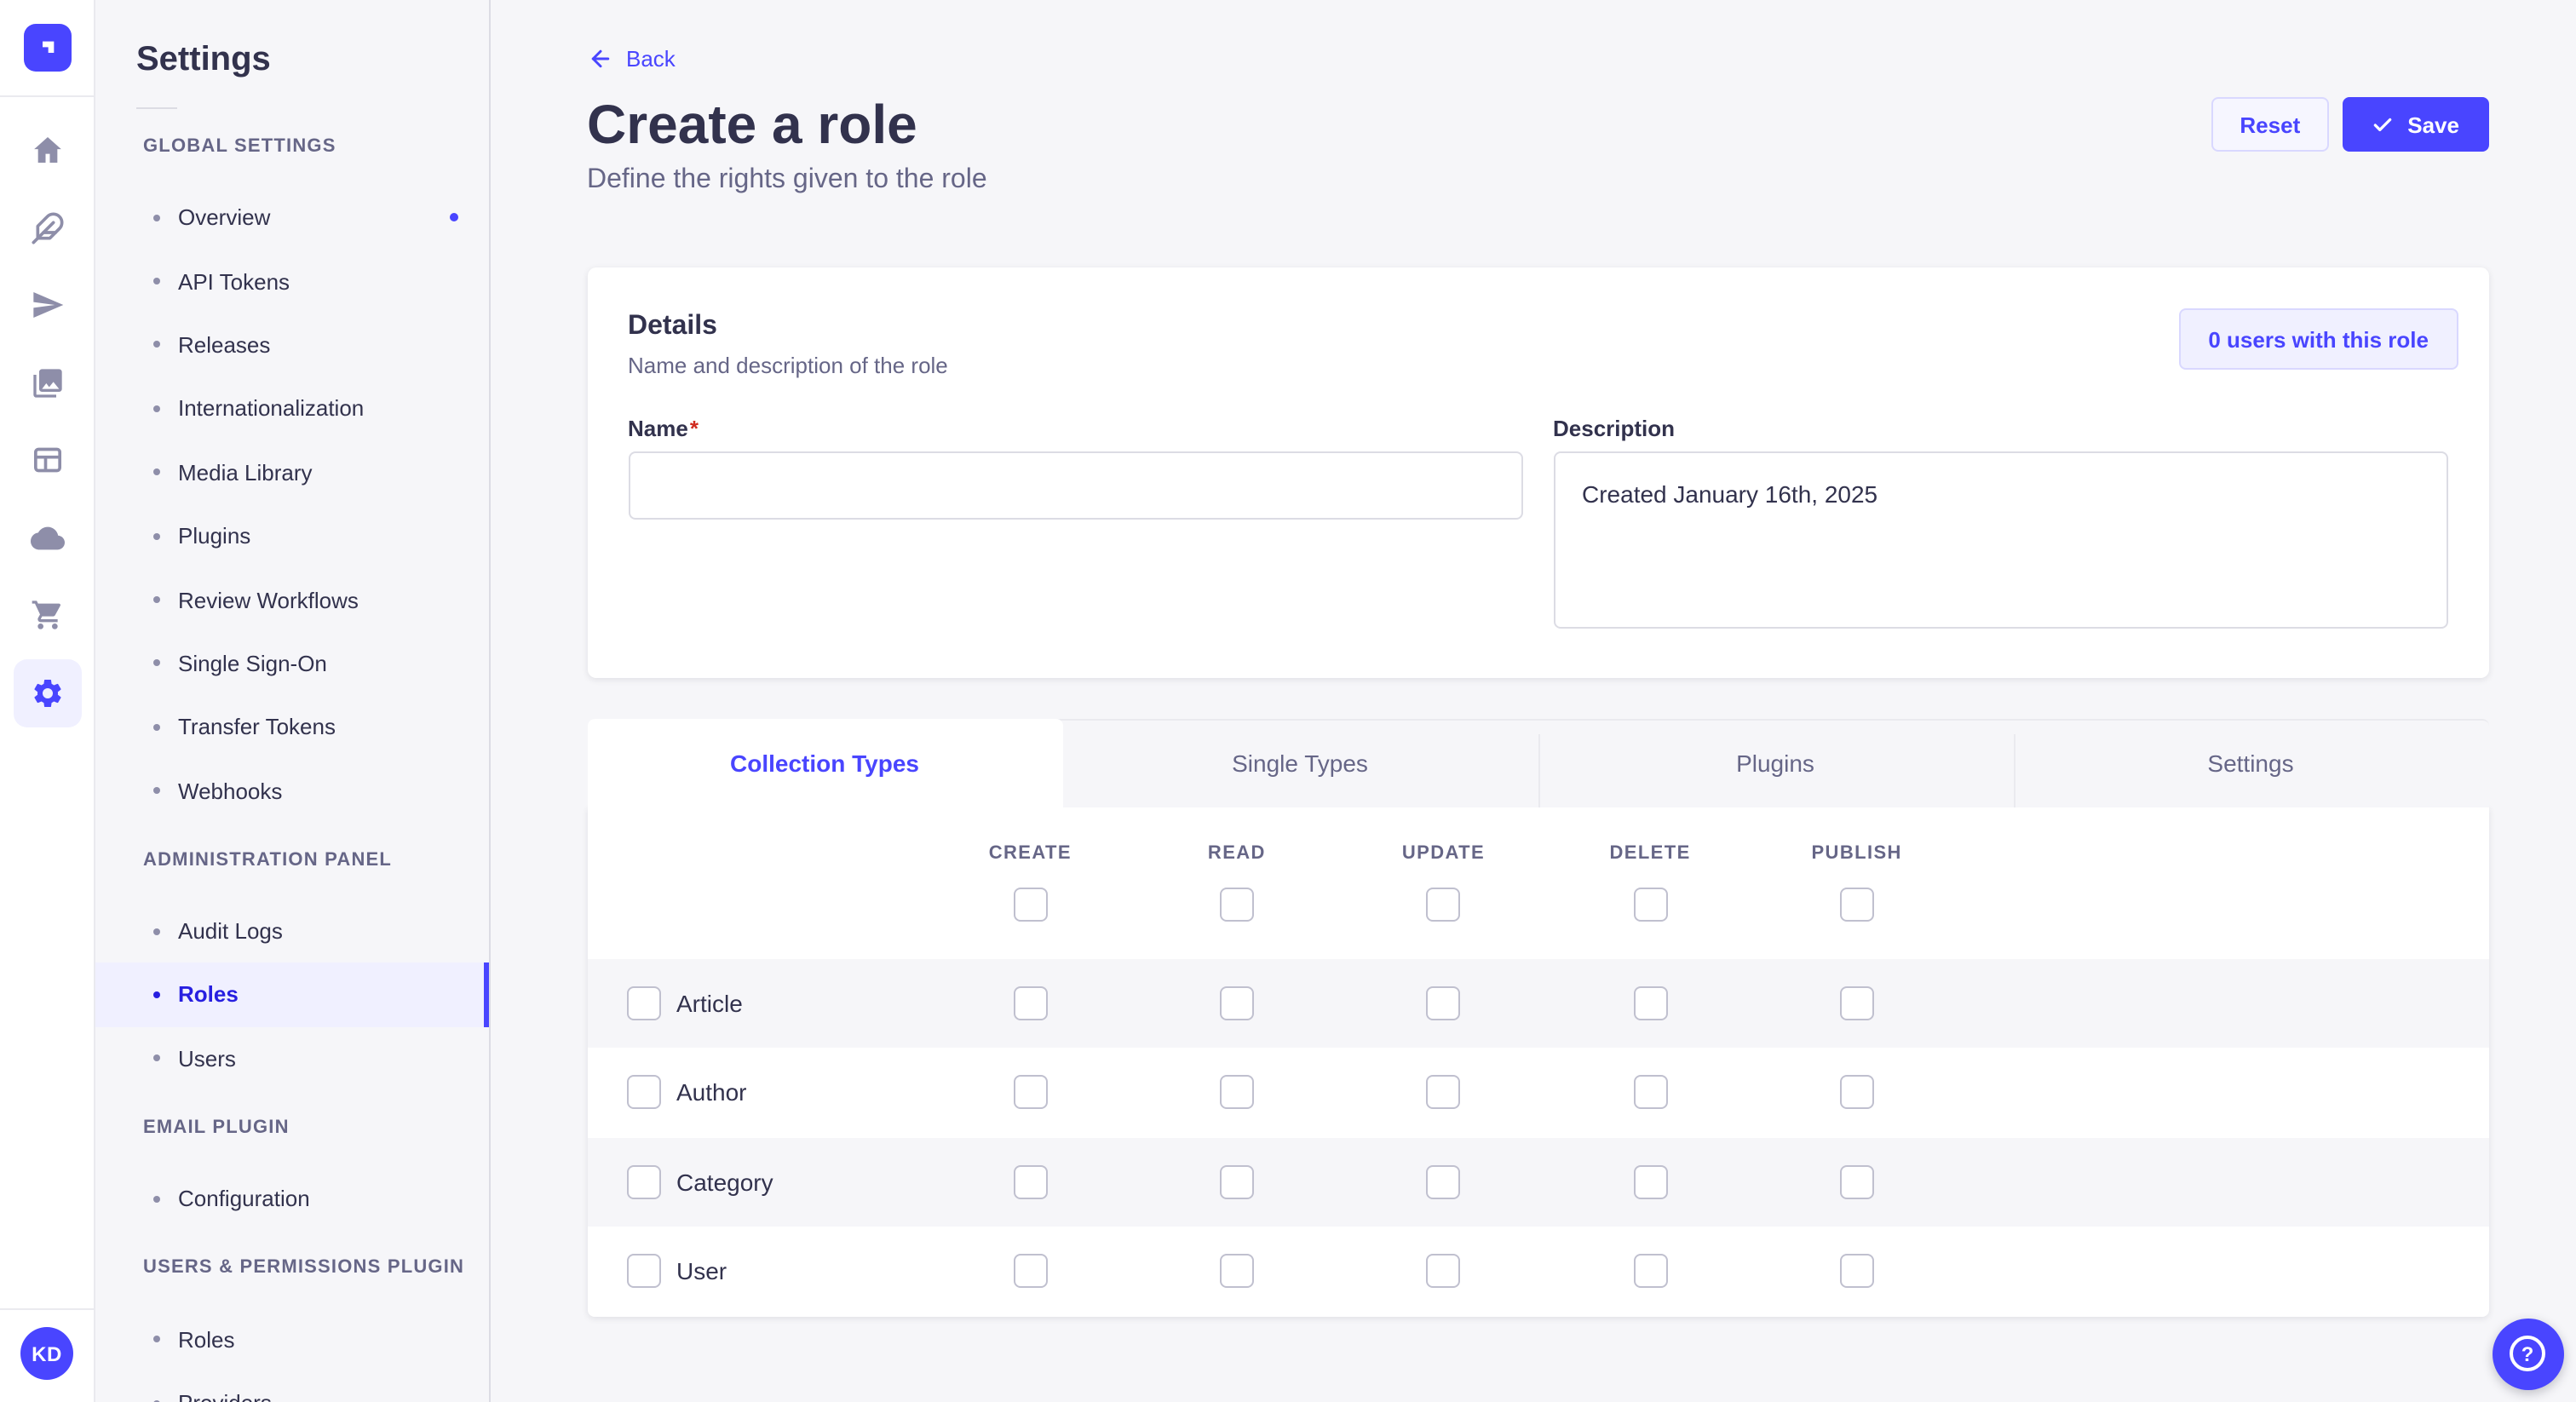  Describe the element at coordinates (1651, 1181) in the screenshot. I see `checkbox-category-delete` at that location.